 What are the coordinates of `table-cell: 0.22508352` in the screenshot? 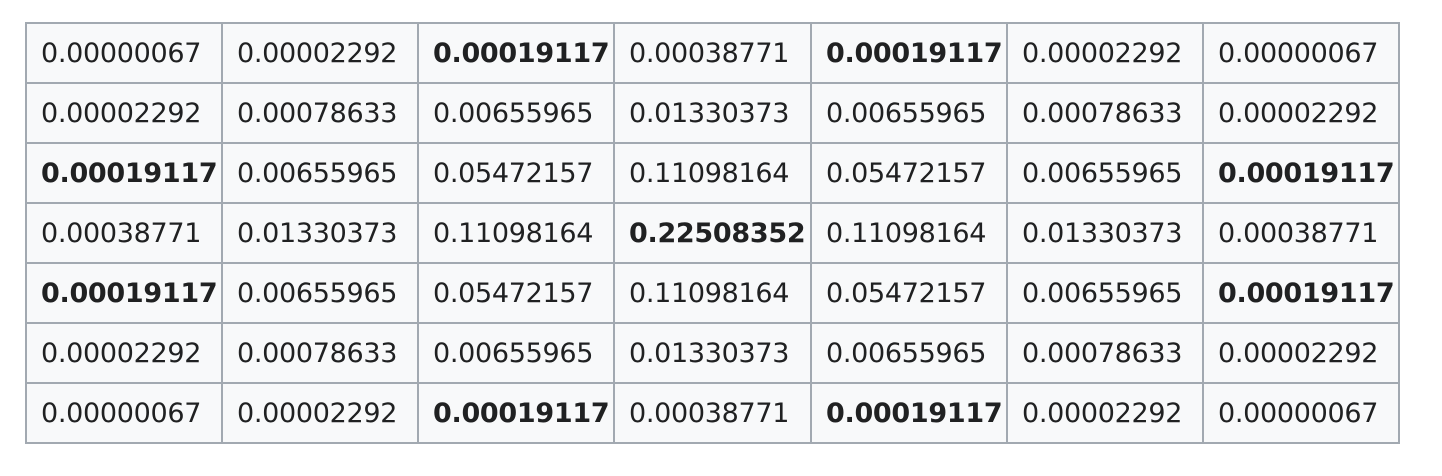 It's located at (712, 233).